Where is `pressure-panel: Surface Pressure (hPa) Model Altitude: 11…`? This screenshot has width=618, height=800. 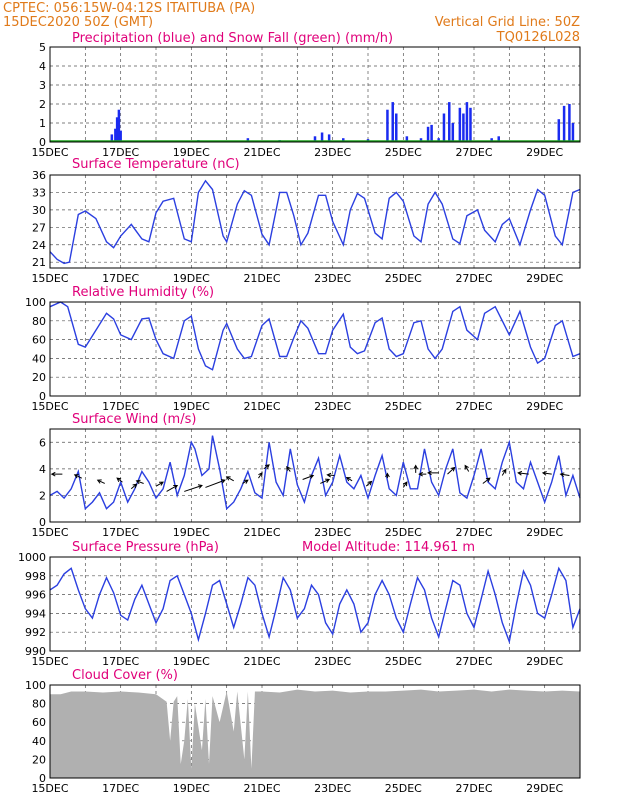
pressure-panel: Surface Pressure (hPa) Model Altitude: 11… is located at coordinates (299, 604).